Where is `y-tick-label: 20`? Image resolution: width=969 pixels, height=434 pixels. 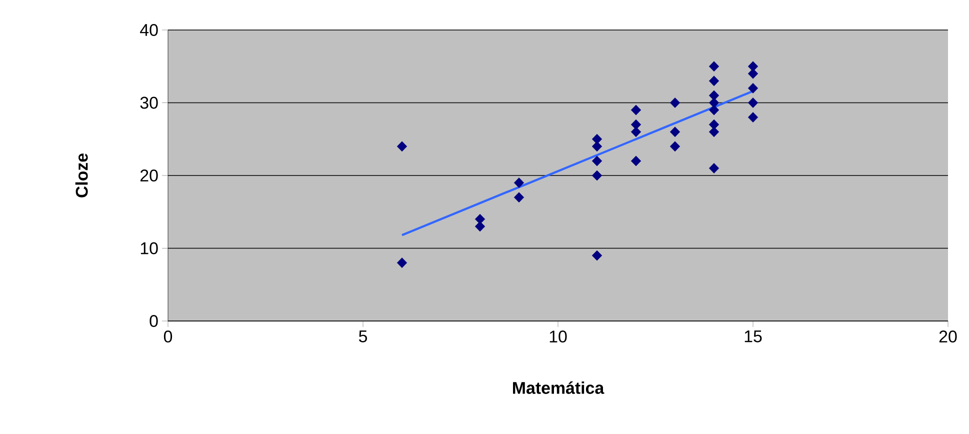
y-tick-label: 20 is located at coordinates (149, 176).